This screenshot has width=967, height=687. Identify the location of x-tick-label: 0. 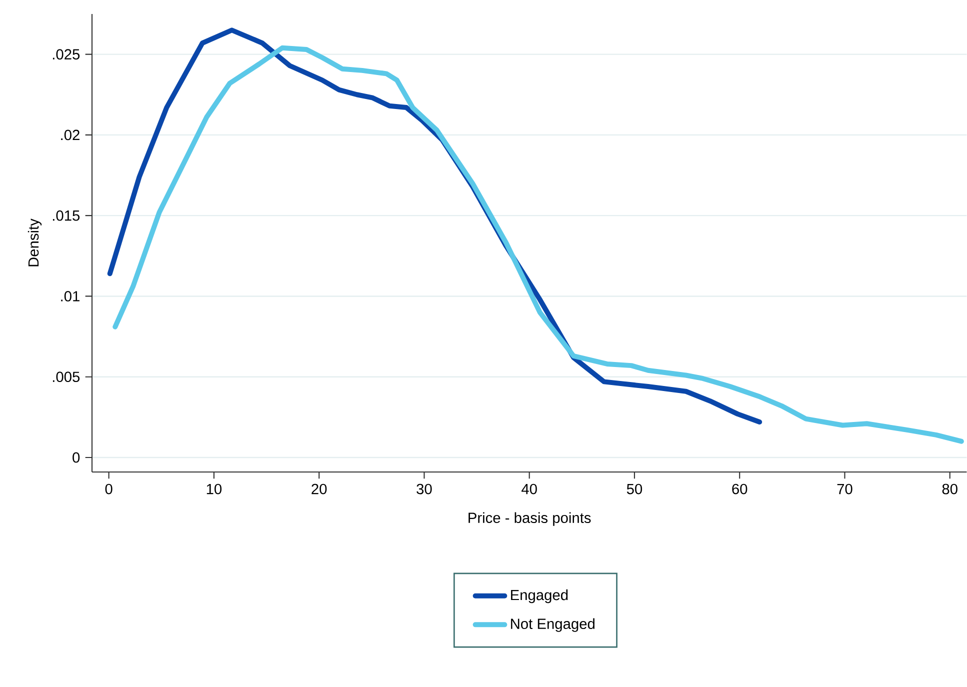
(108, 489).